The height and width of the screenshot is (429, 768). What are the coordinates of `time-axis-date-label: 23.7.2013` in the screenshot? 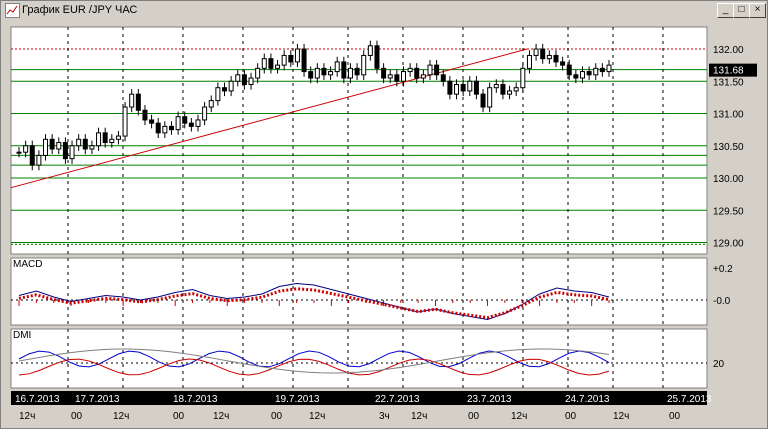 It's located at (489, 399).